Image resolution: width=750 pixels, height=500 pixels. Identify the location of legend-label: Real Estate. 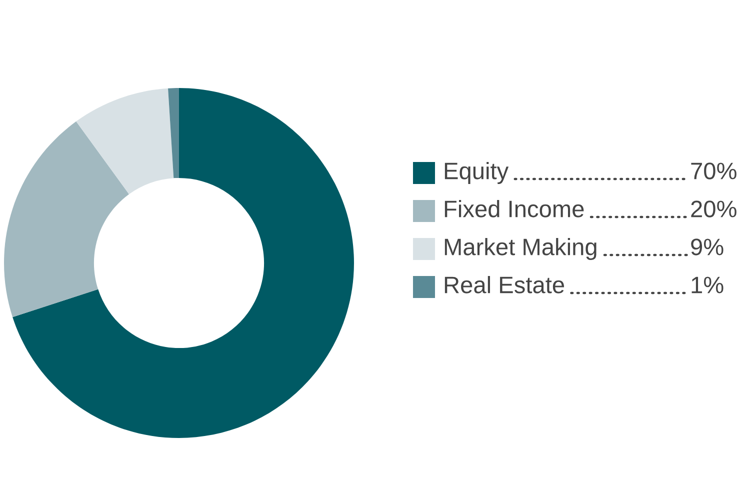
(504, 285).